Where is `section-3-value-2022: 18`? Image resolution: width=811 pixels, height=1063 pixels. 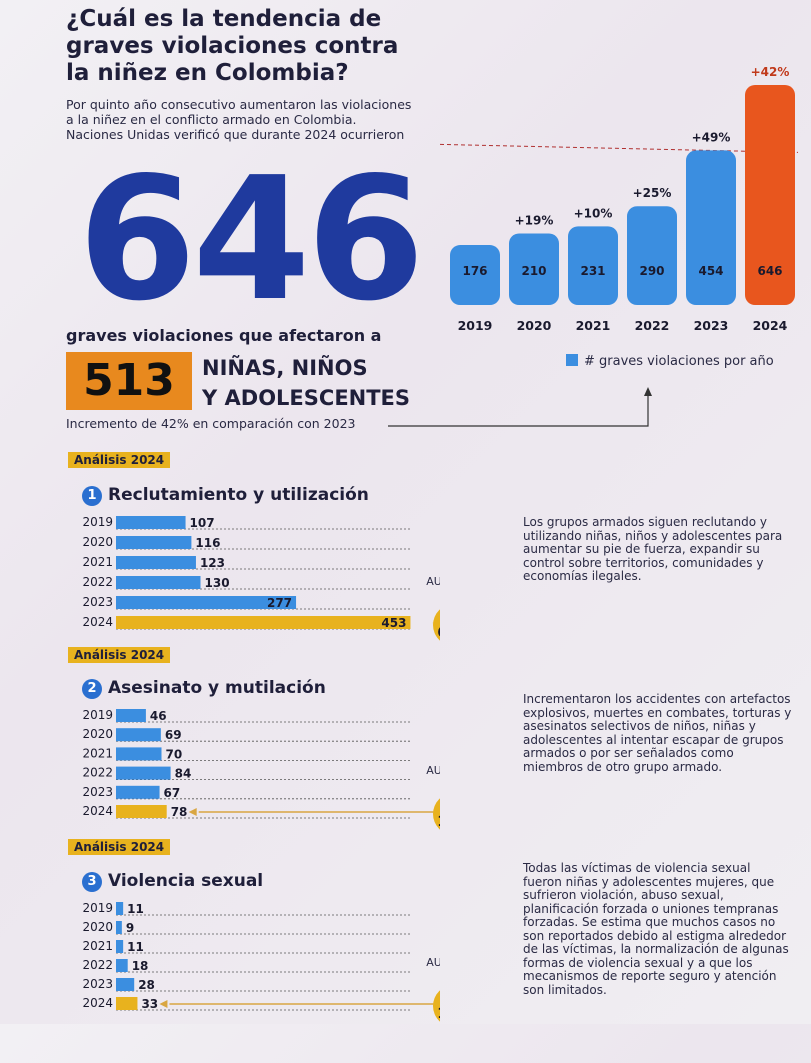
section-3-value-2022: 18 is located at coordinates (140, 966).